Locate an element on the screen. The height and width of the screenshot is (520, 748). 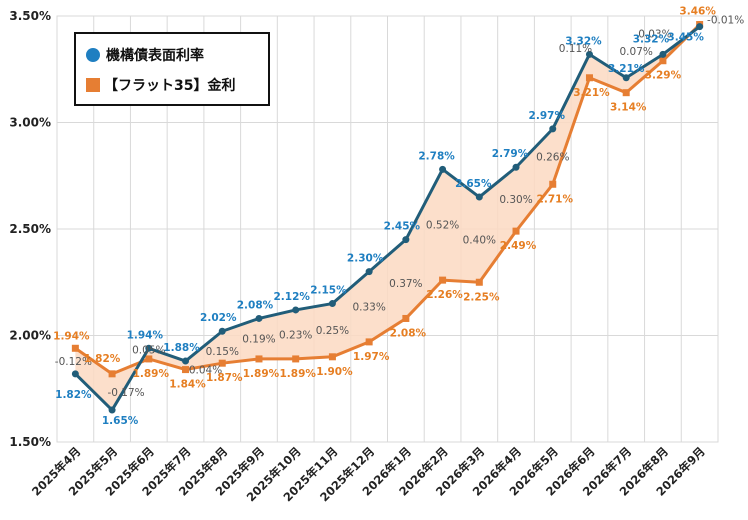
value-label-flat35: 1.82% is located at coordinates (102, 359).